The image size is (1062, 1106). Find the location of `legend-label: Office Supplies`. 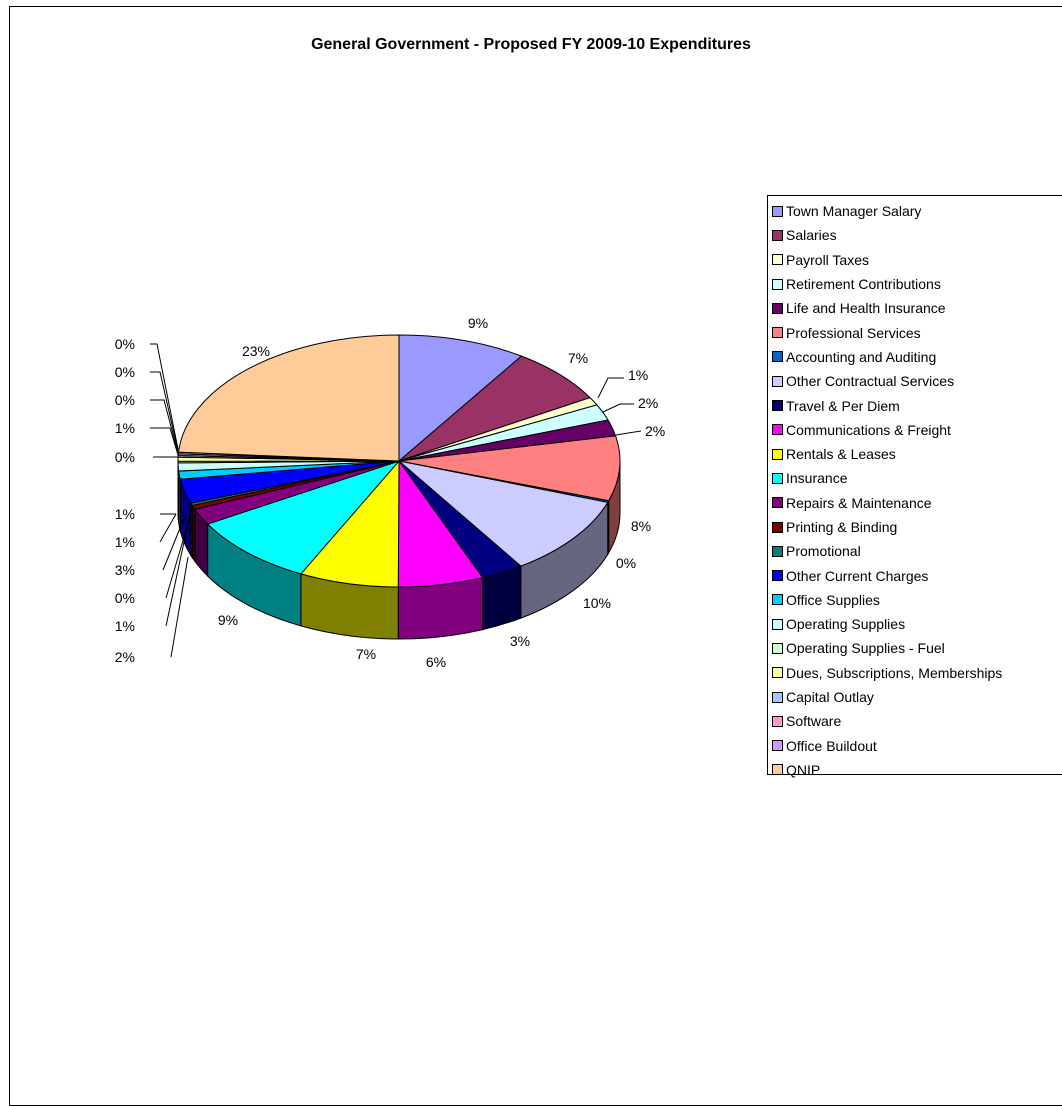

legend-label: Office Supplies is located at coordinates (833, 600).